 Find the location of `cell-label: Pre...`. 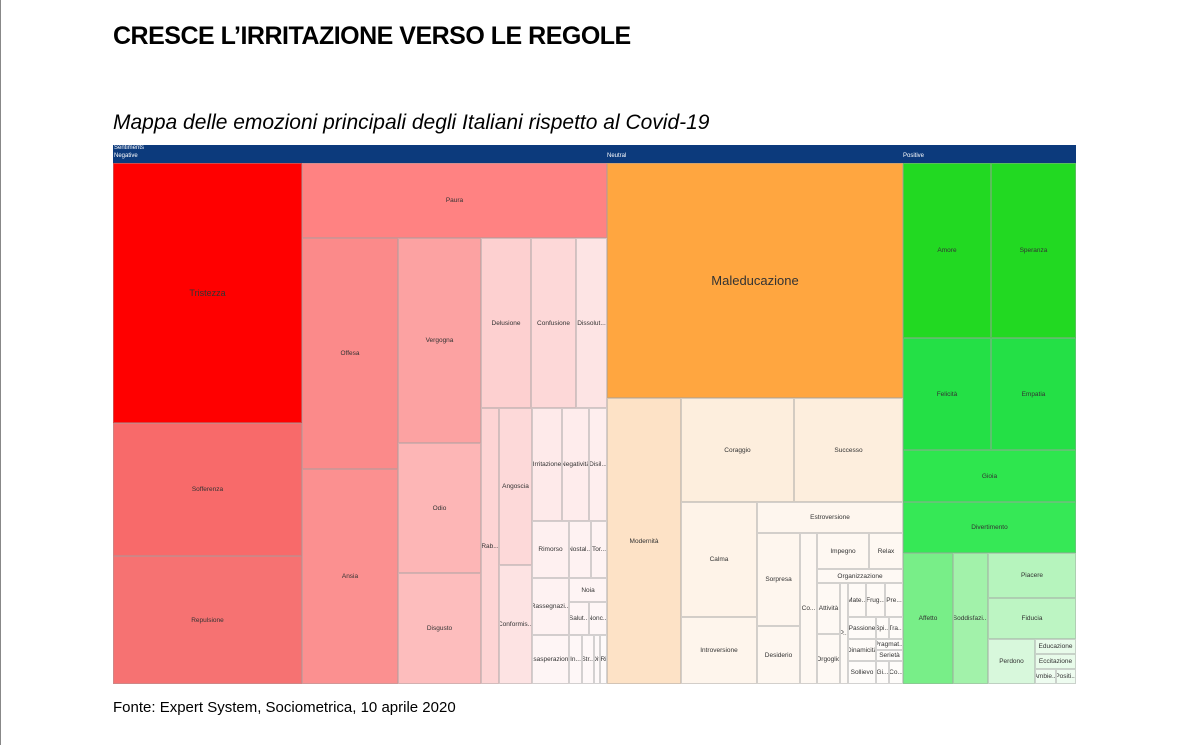

cell-label: Pre... is located at coordinates (894, 600).